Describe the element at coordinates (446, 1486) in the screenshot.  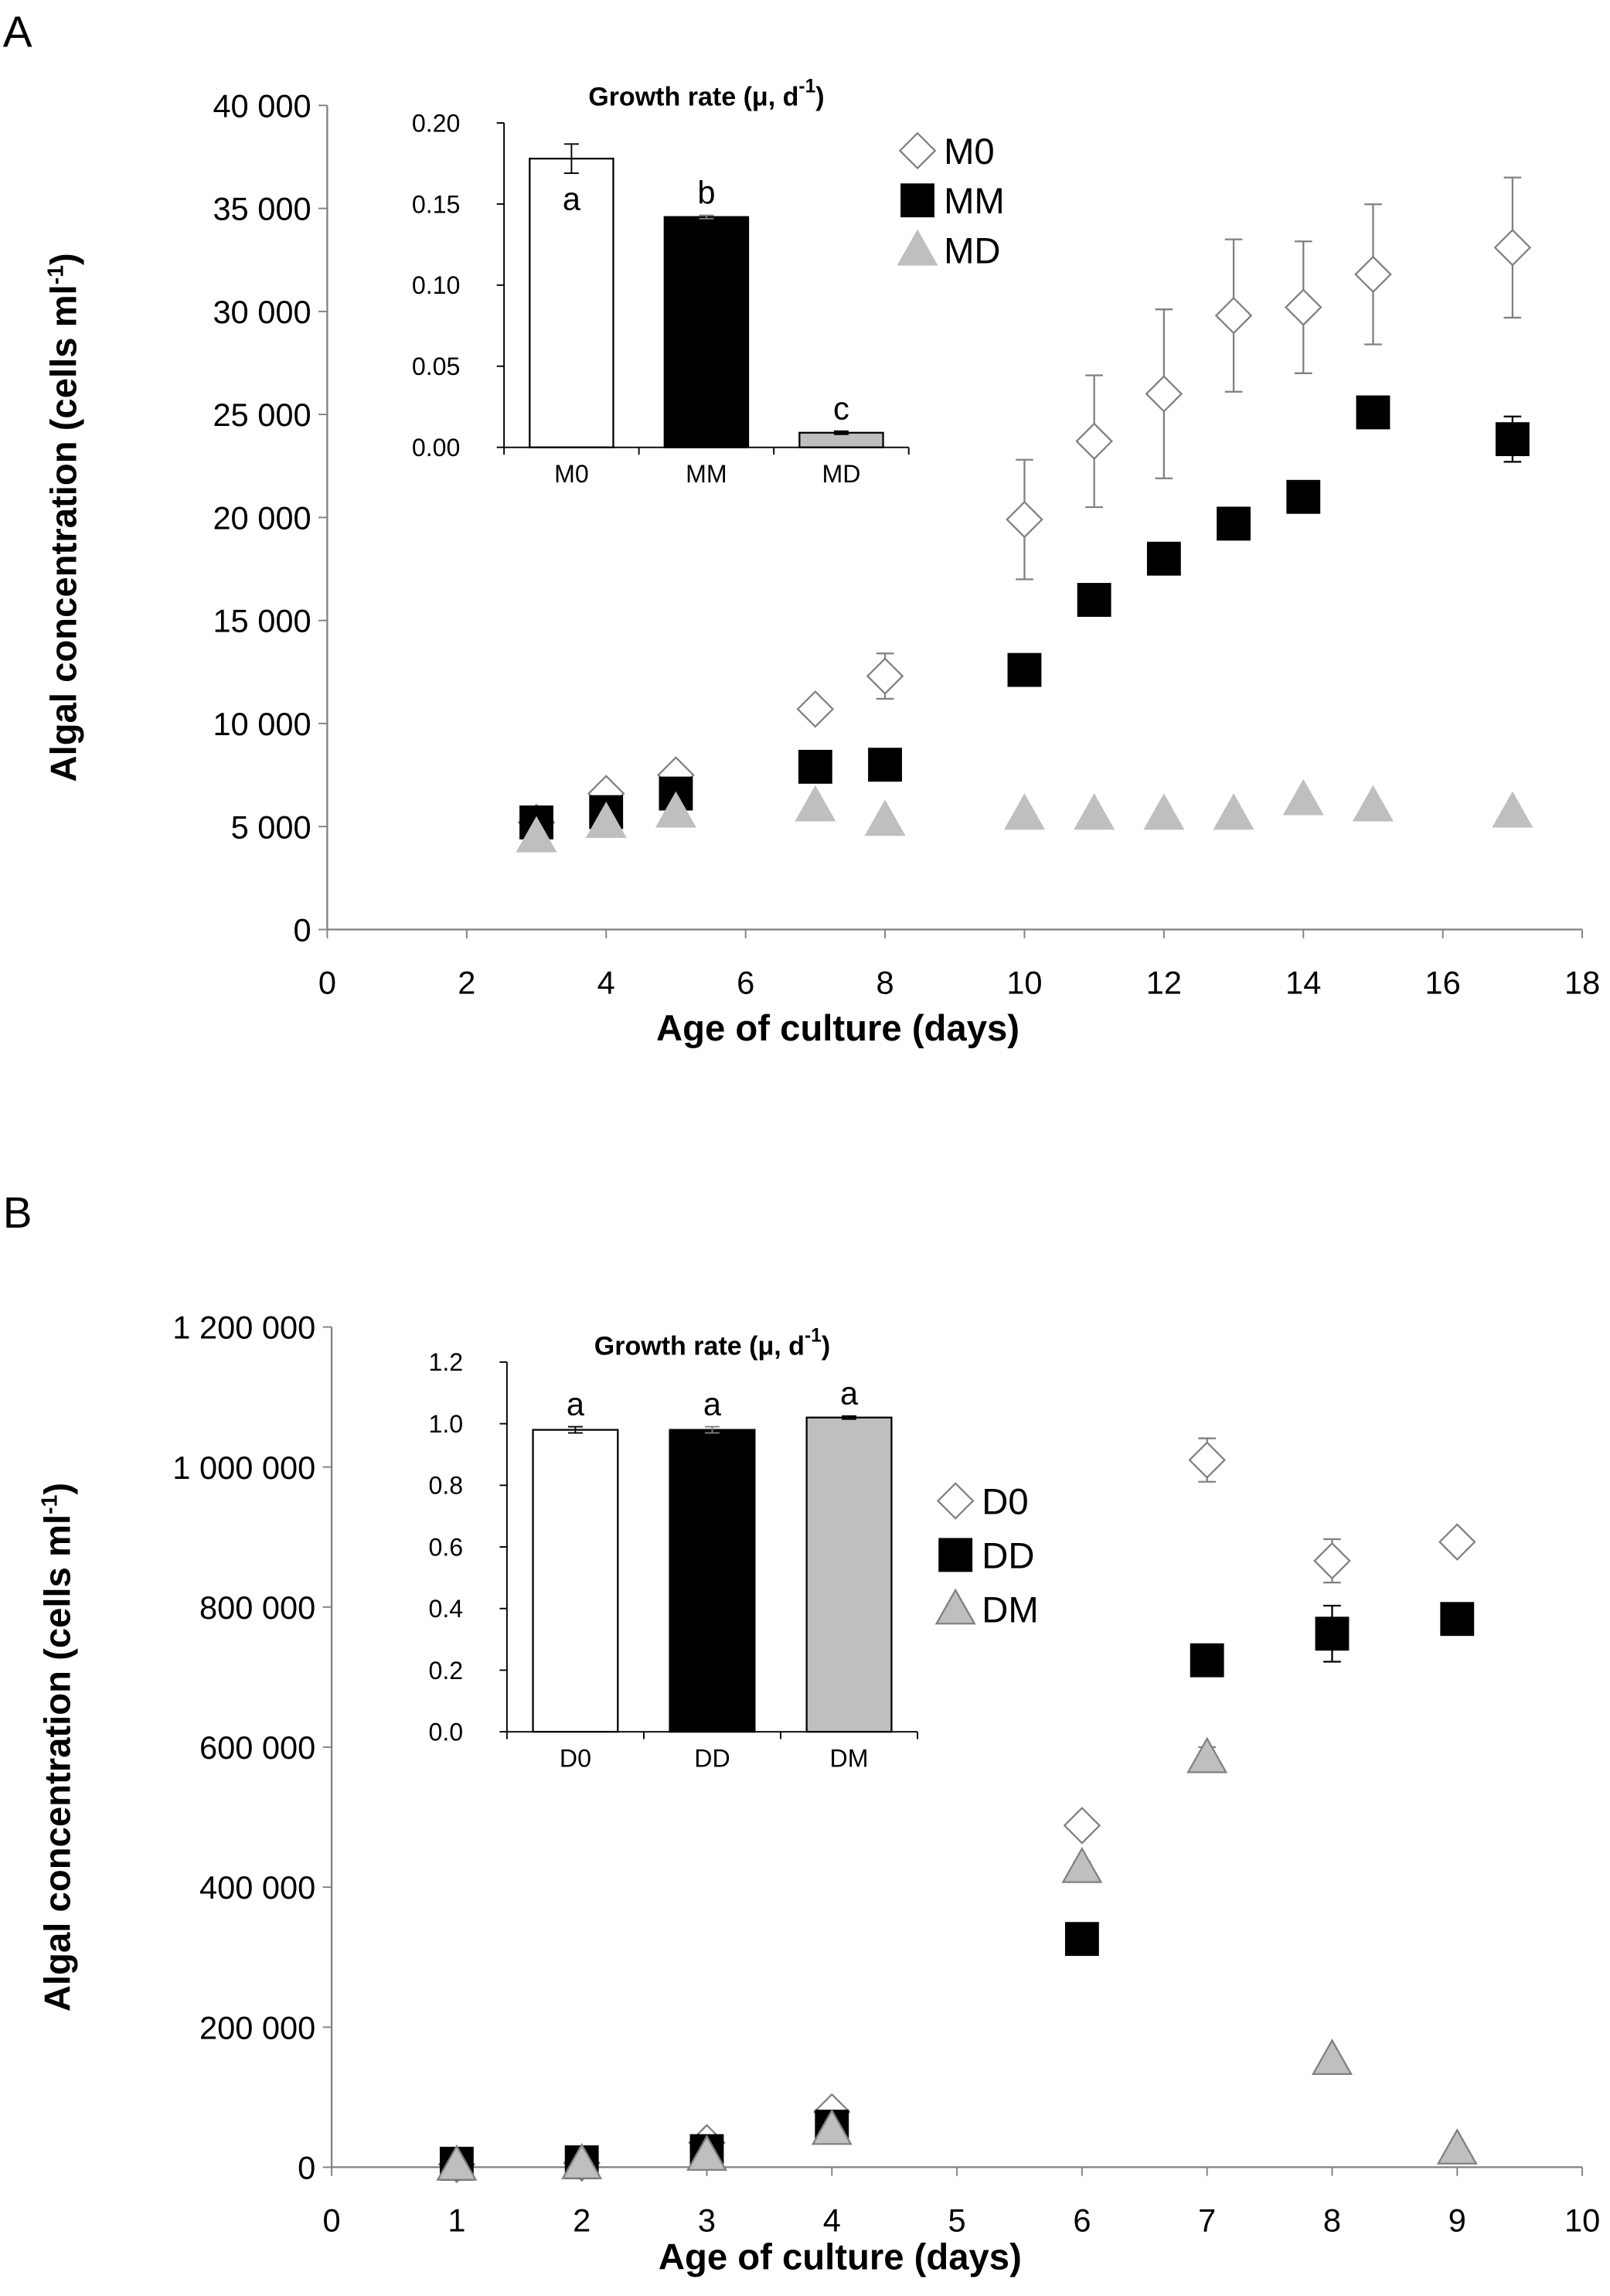
I see `inset-y-tick-label: 0.8` at that location.